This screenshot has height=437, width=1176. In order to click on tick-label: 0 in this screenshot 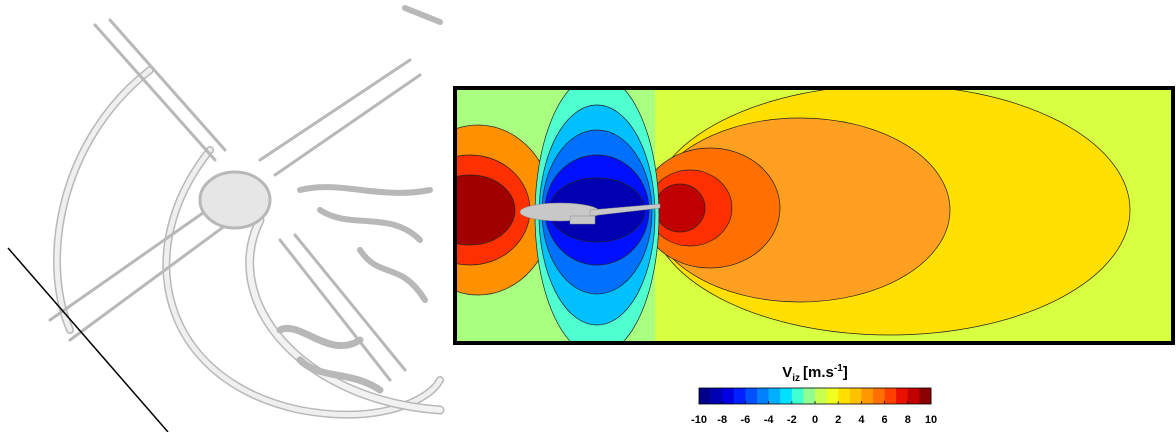, I will do `click(815, 420)`.